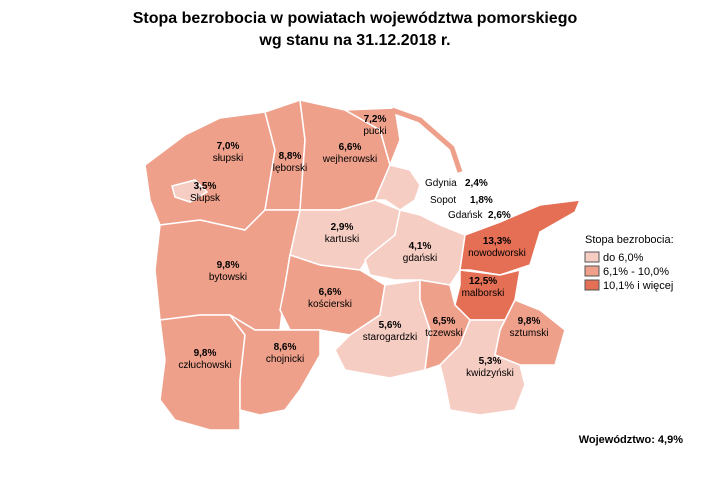 Image resolution: width=710 pixels, height=499 pixels. What do you see at coordinates (349, 159) in the screenshot?
I see `region-name: wejherowski` at bounding box center [349, 159].